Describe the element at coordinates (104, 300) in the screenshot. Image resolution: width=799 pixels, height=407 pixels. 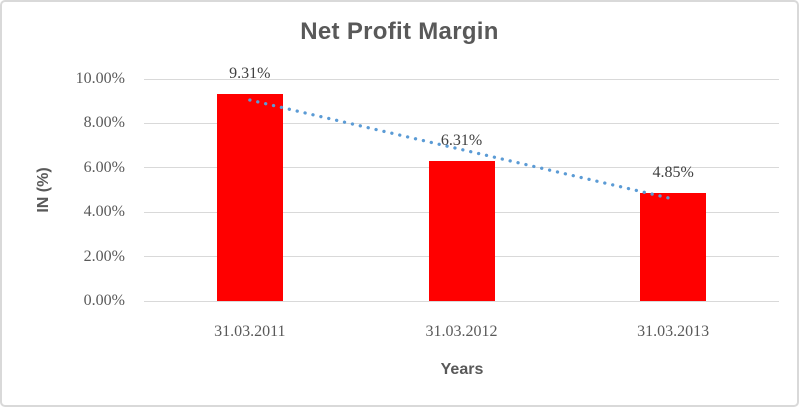
I see `y-tick-label: 0.00%` at that location.